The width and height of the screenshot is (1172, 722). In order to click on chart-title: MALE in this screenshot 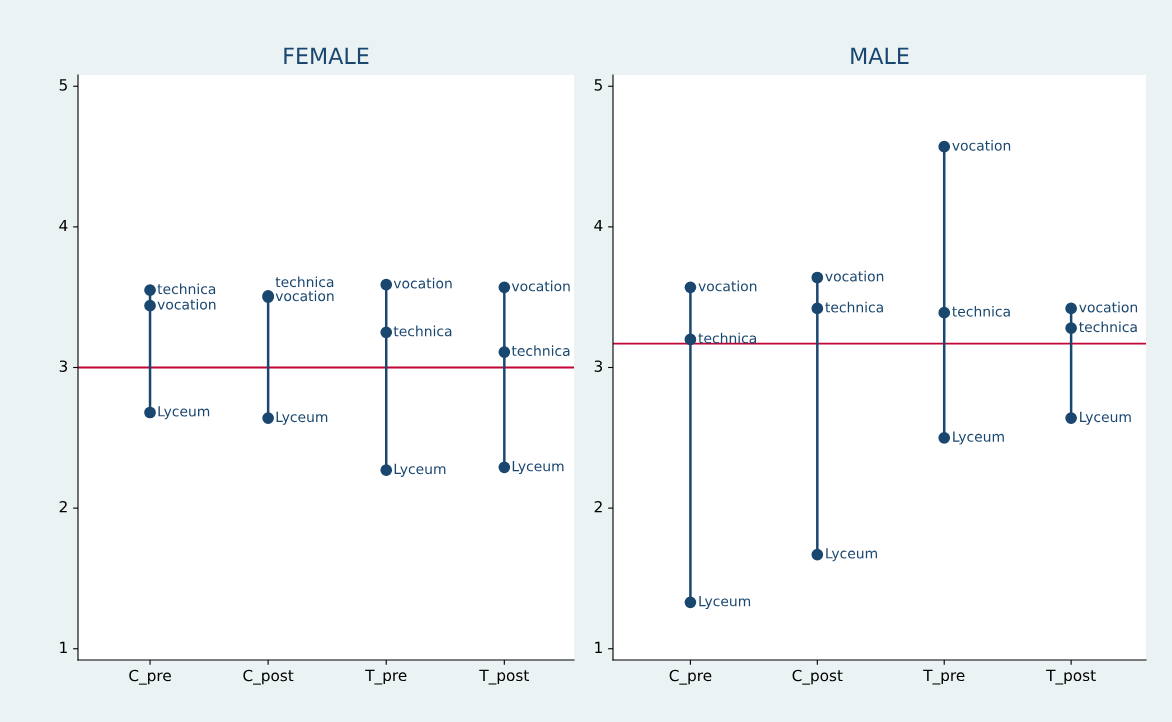, I will do `click(880, 55)`.